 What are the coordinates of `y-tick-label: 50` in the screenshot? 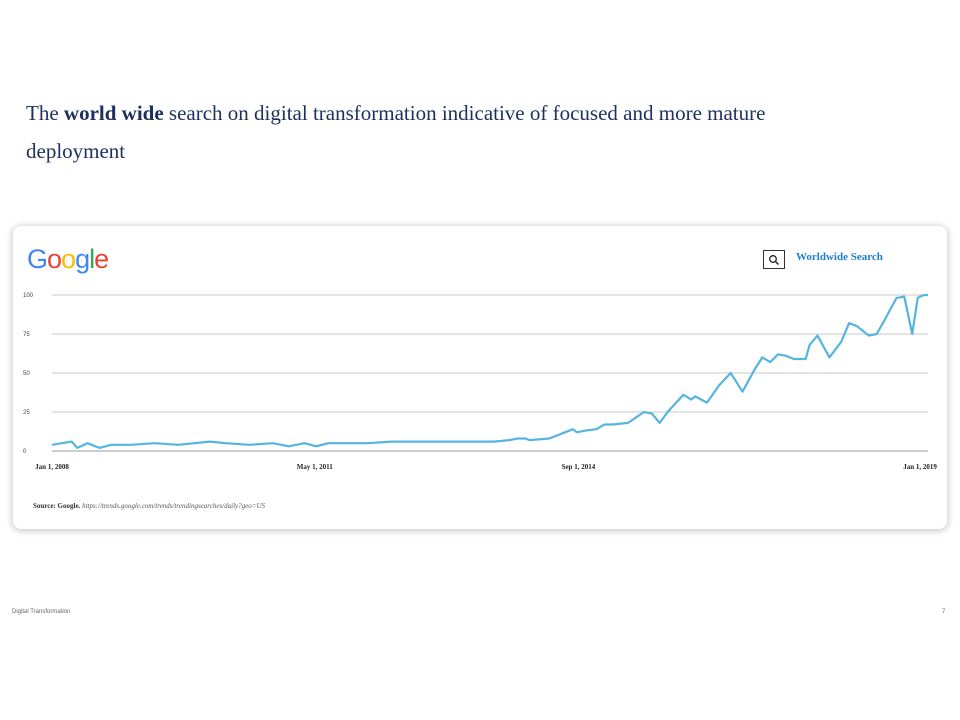 It's located at (26, 374).